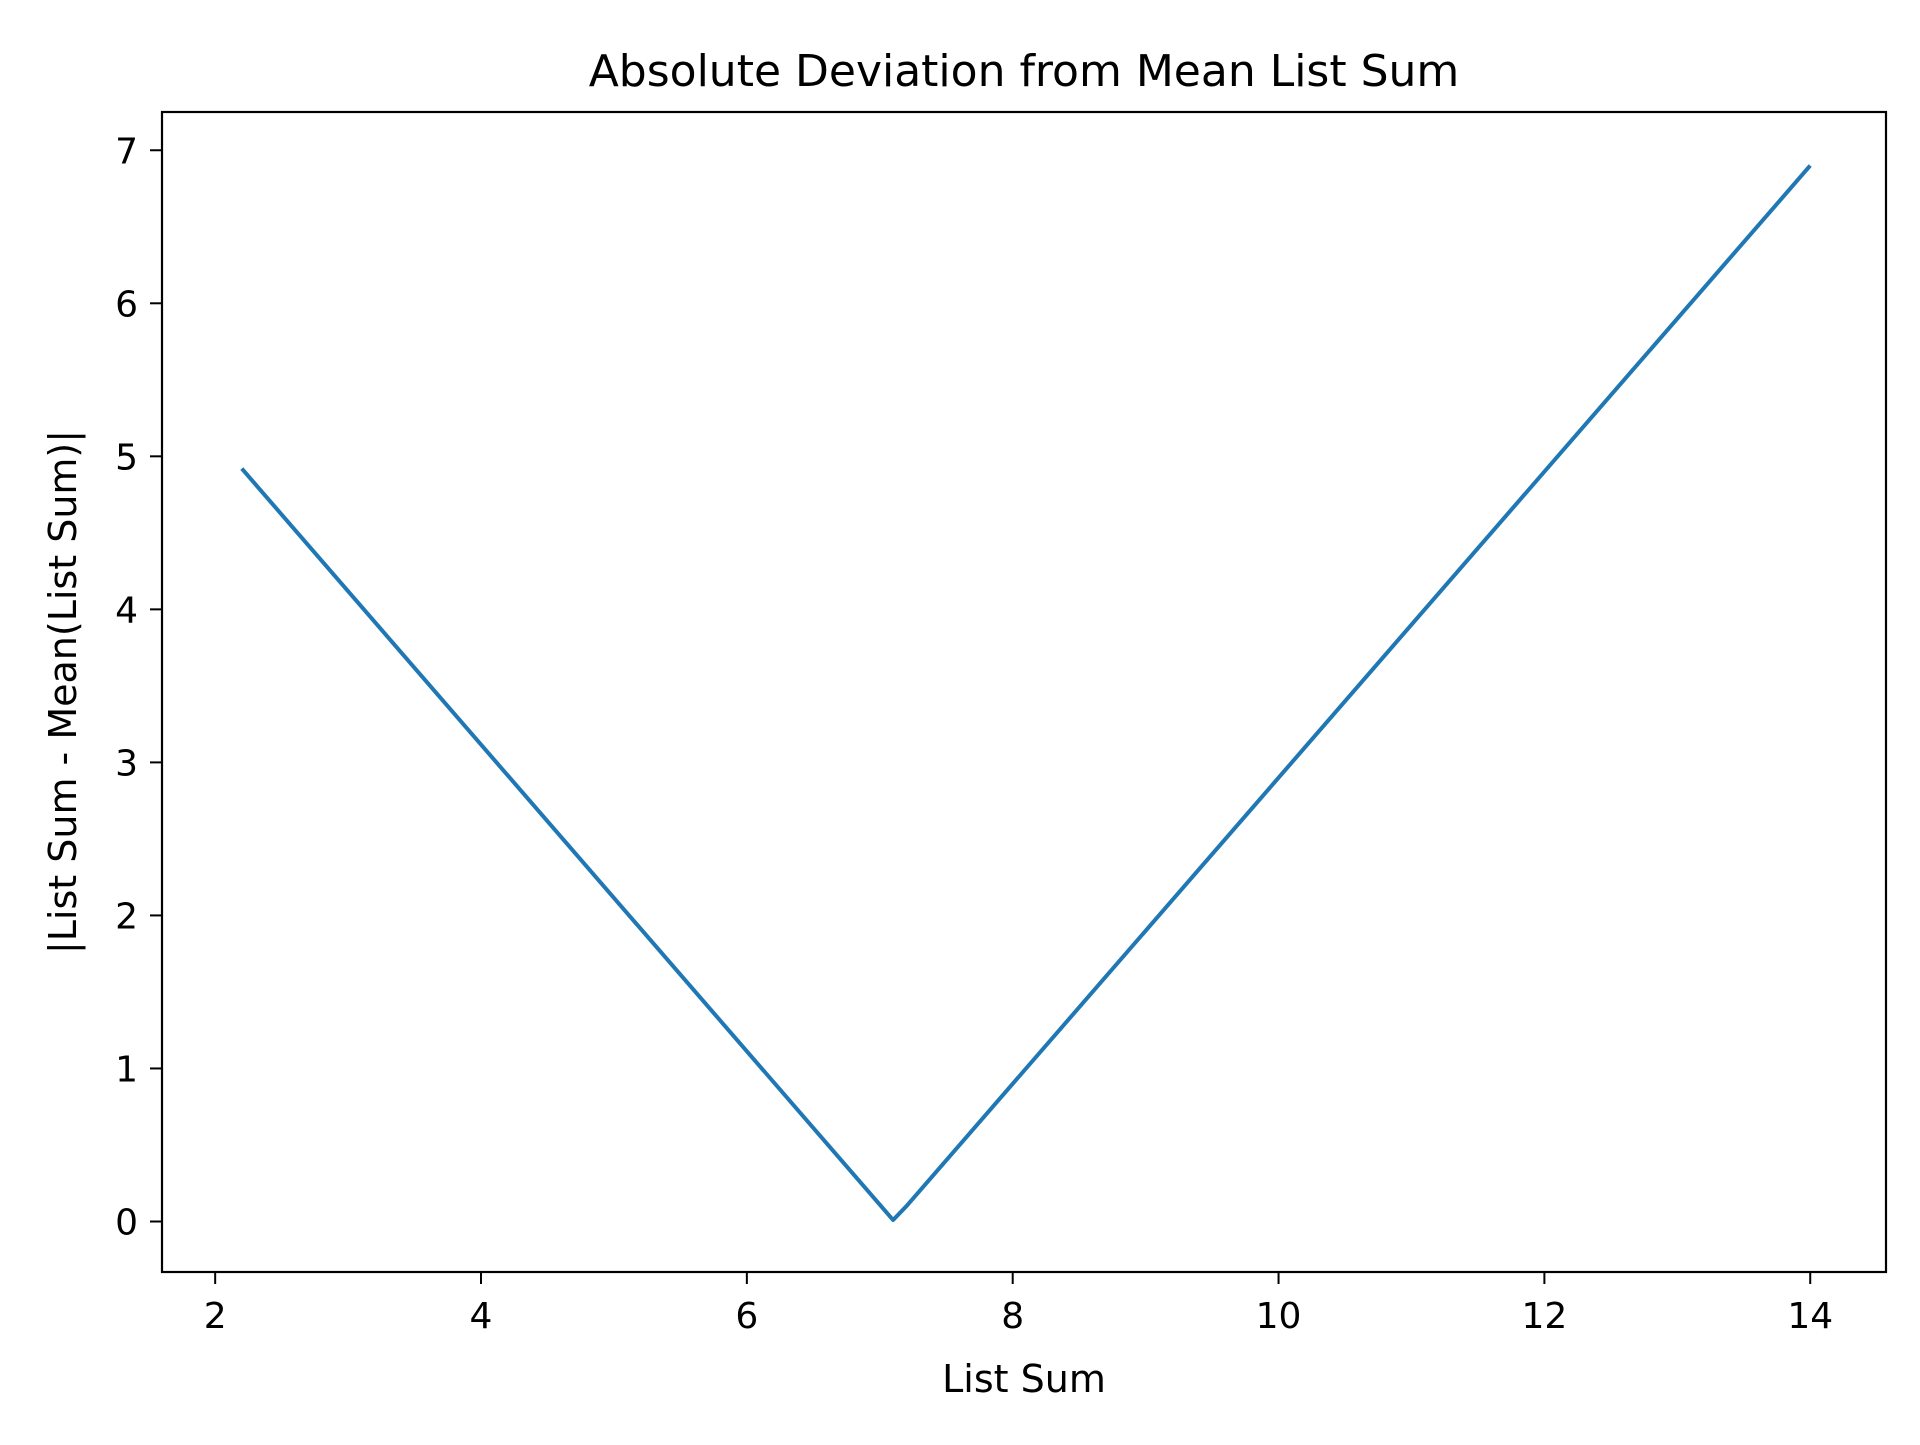 This screenshot has height=1445, width=1920. What do you see at coordinates (1544, 1316) in the screenshot?
I see `x-tick-label: 12` at bounding box center [1544, 1316].